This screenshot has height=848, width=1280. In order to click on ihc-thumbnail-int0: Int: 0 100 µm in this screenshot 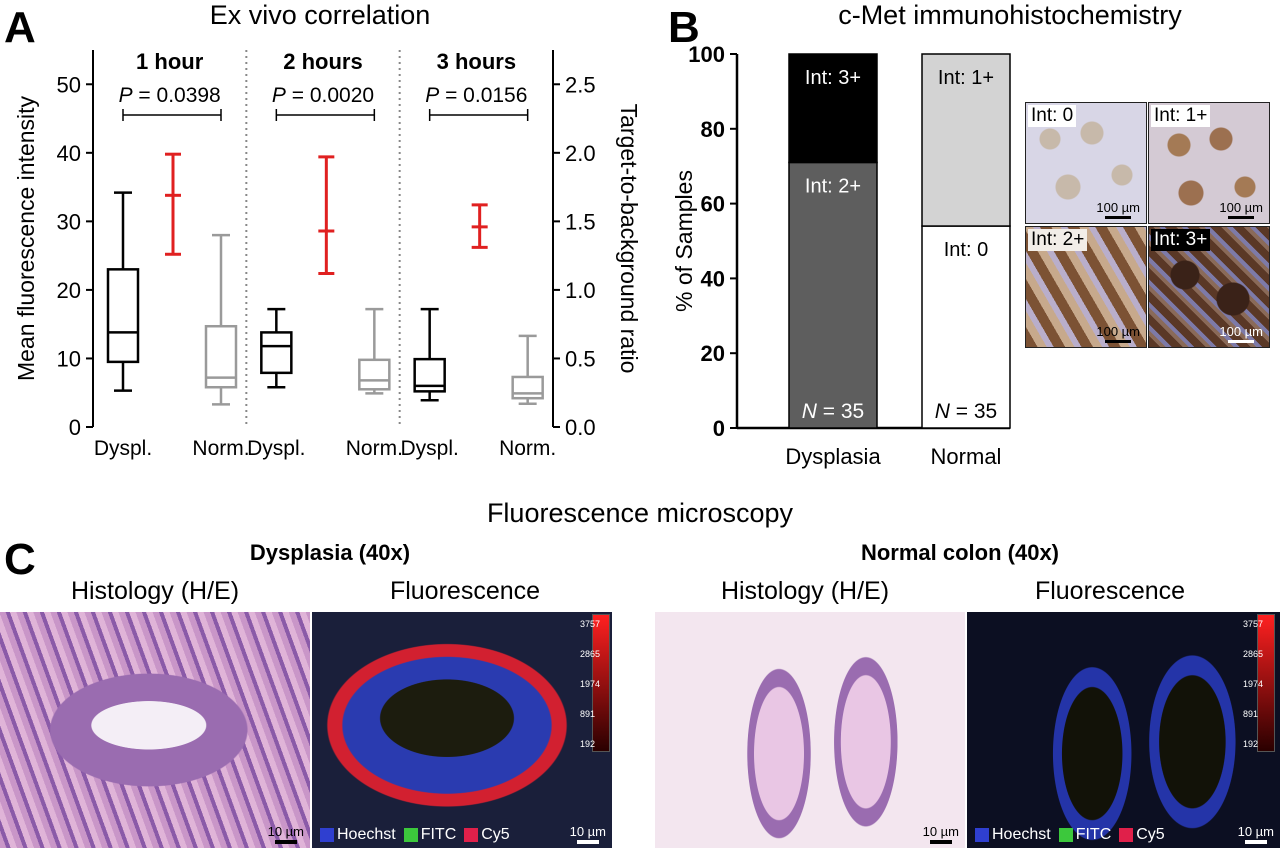, I will do `click(1086, 163)`.